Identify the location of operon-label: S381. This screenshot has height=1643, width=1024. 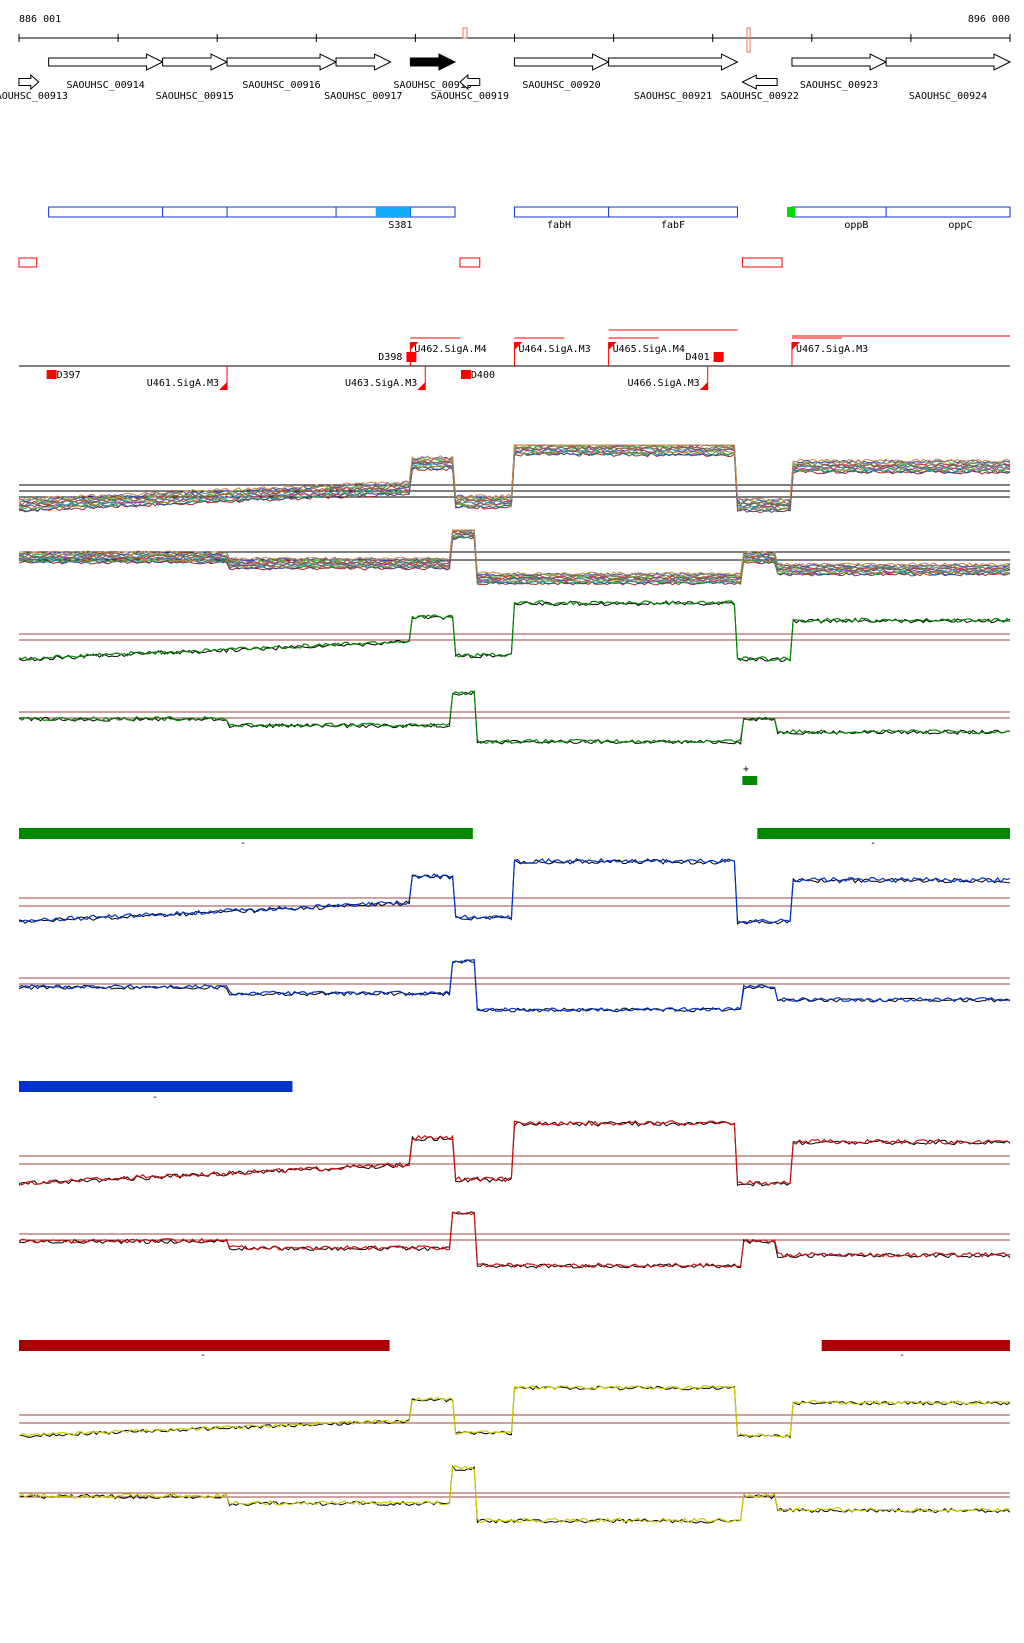
(400, 225).